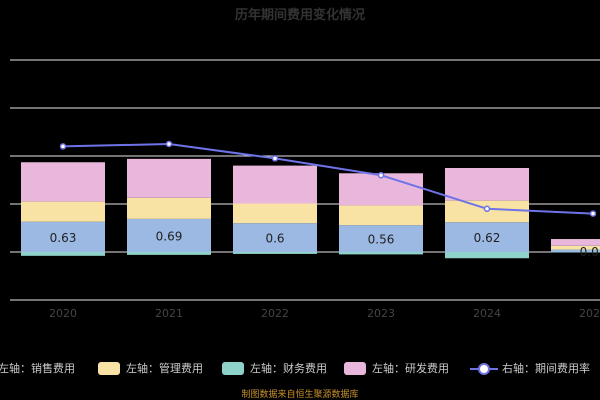  Describe the element at coordinates (169, 313) in the screenshot. I see `x-tick-label: 2021` at that location.